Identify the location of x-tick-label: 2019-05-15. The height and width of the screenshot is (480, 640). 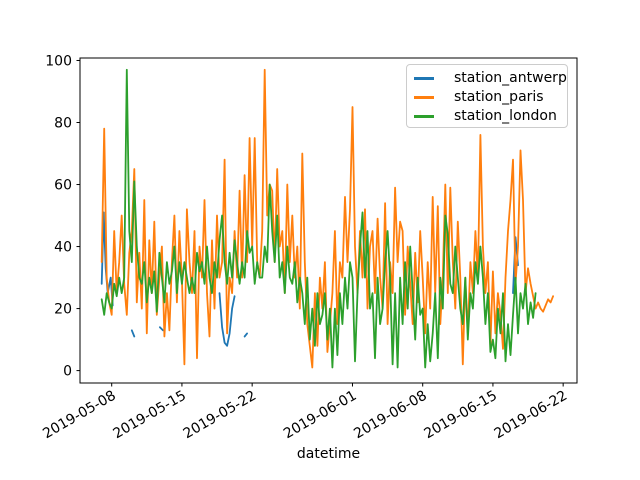
(149, 415).